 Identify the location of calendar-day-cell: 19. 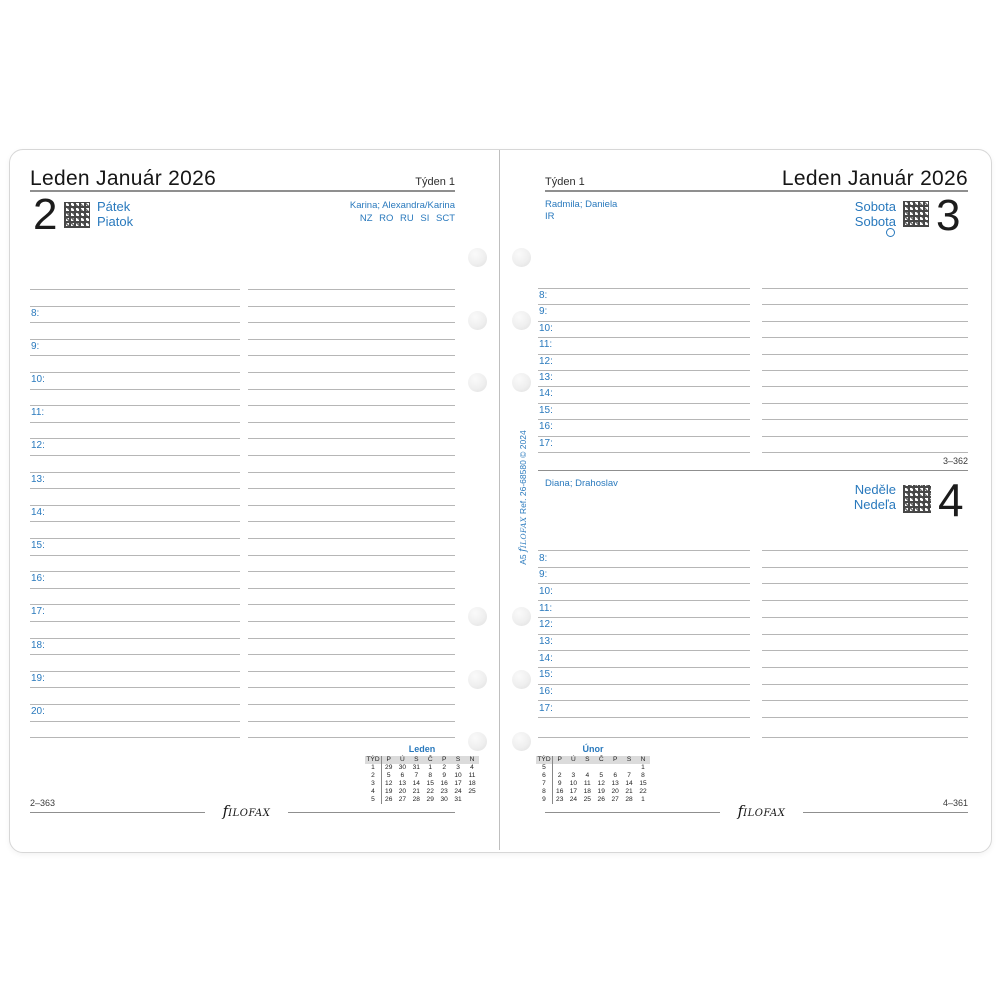
(601, 791).